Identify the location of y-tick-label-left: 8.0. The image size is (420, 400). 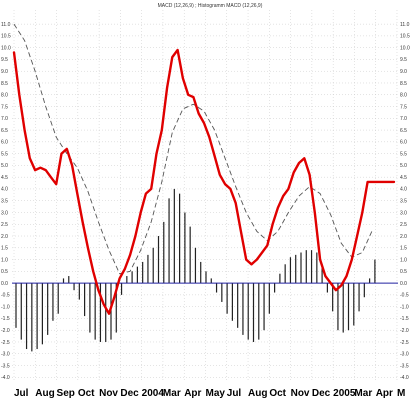
(4, 96).